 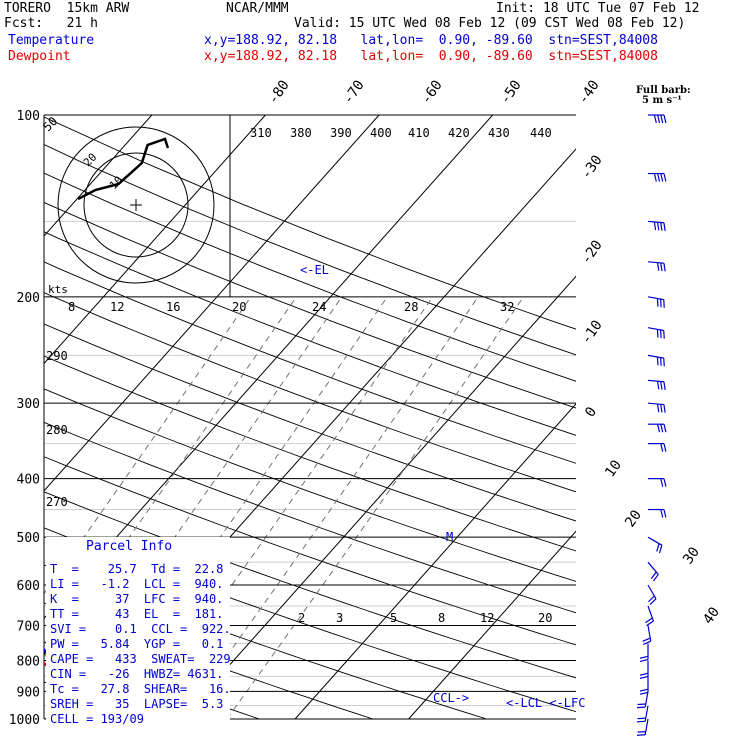 What do you see at coordinates (28, 626) in the screenshot?
I see `pressure-tick-label: 700` at bounding box center [28, 626].